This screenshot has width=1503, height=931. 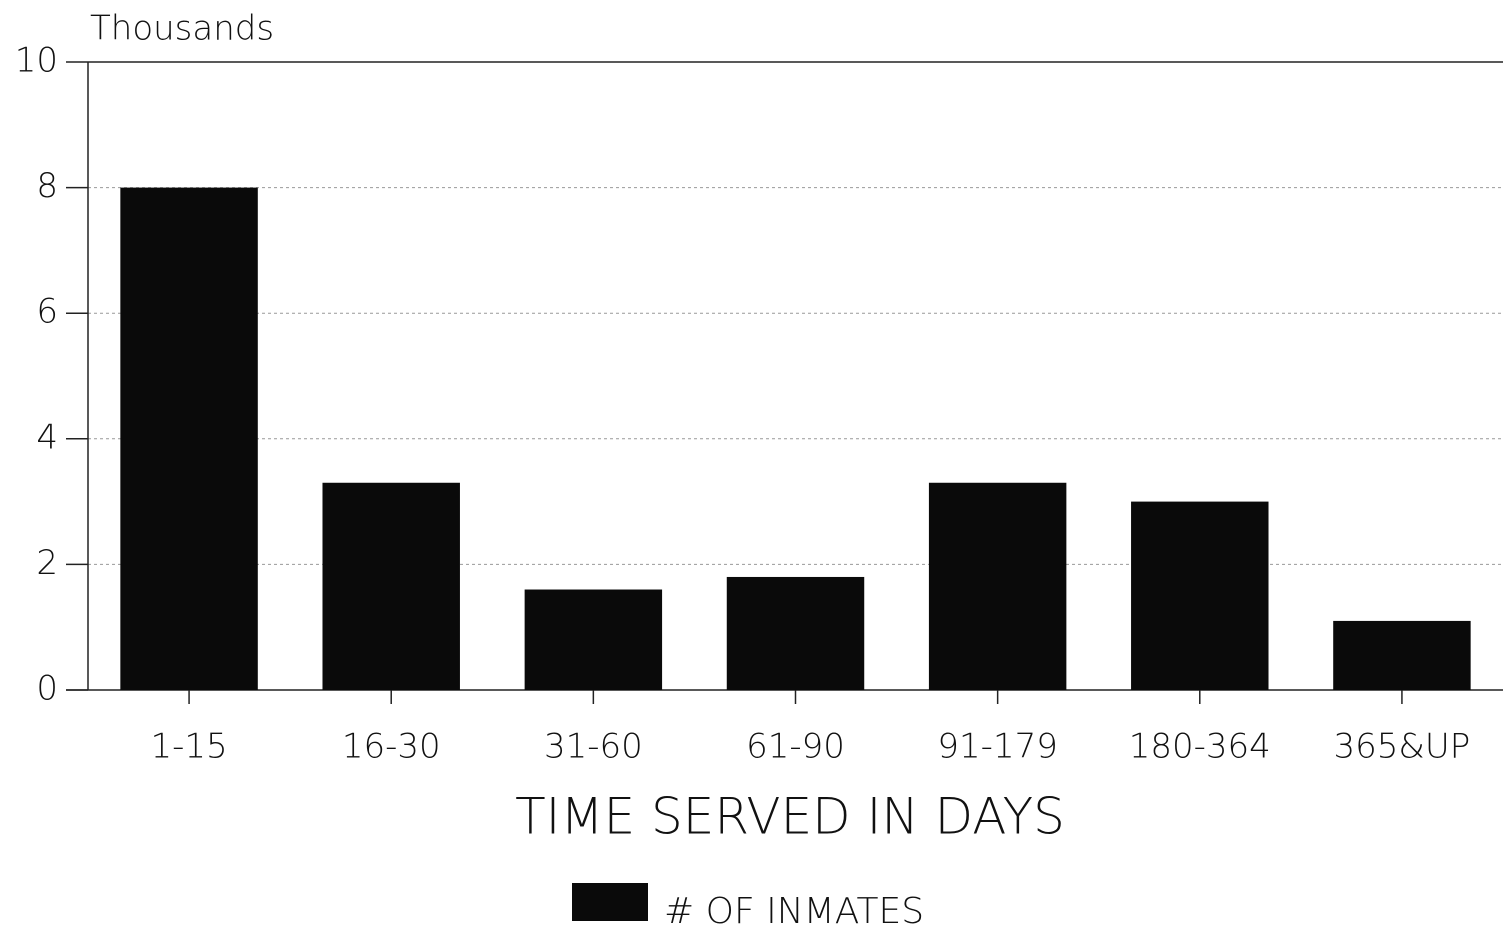 I want to click on x-axis-label: TIME SERVED IN DAYS, so click(x=790, y=817).